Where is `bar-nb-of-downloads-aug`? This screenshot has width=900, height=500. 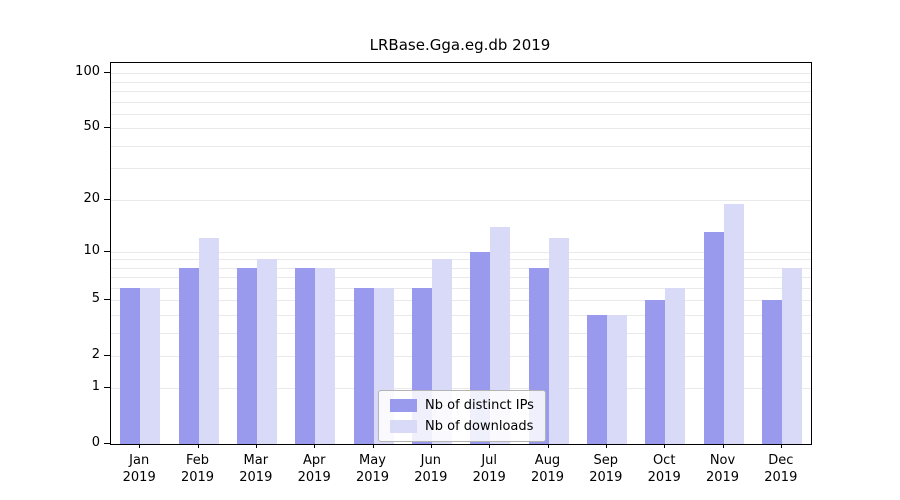
bar-nb-of-downloads-aug is located at coordinates (558, 341).